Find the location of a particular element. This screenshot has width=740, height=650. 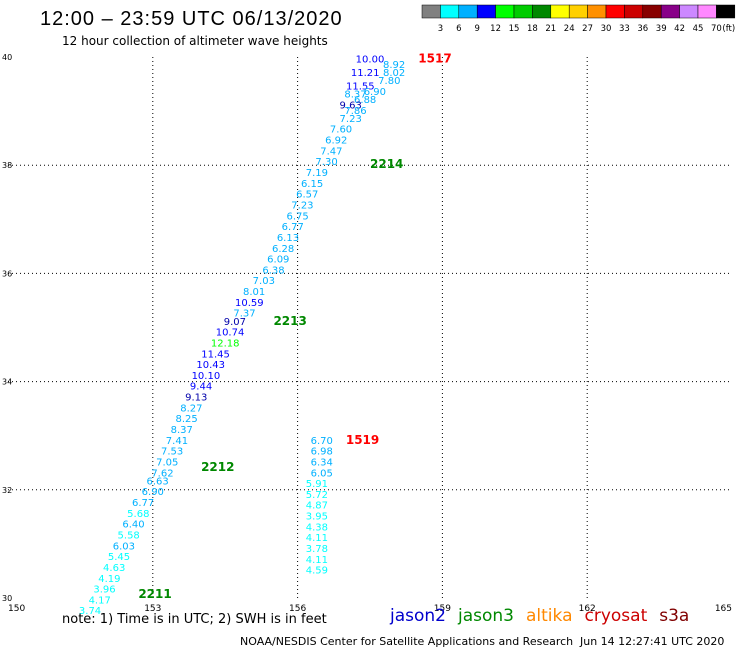

wave-height-point: 8.02 is located at coordinates (394, 73).